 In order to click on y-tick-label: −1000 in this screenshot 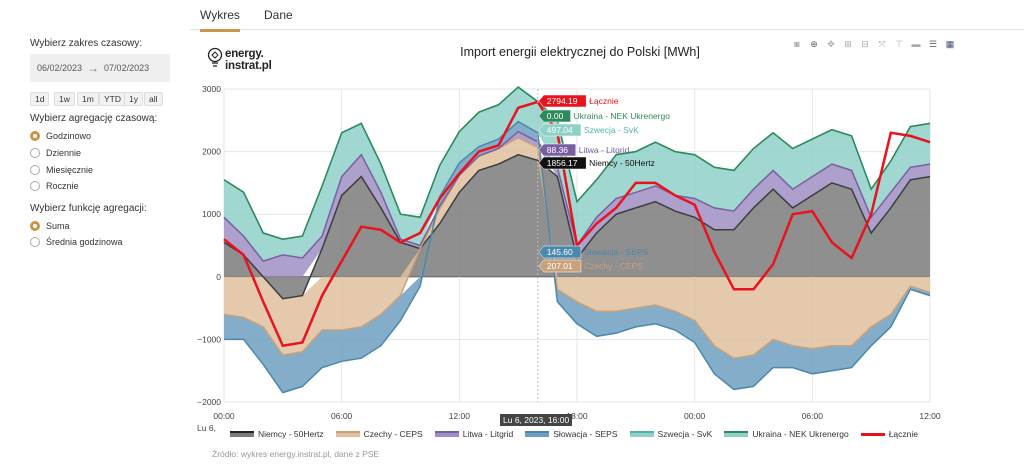, I will do `click(209, 339)`.